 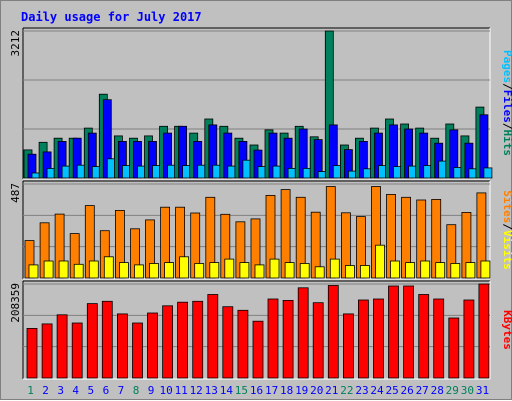 I want to click on day-label: 7, so click(x=121, y=390).